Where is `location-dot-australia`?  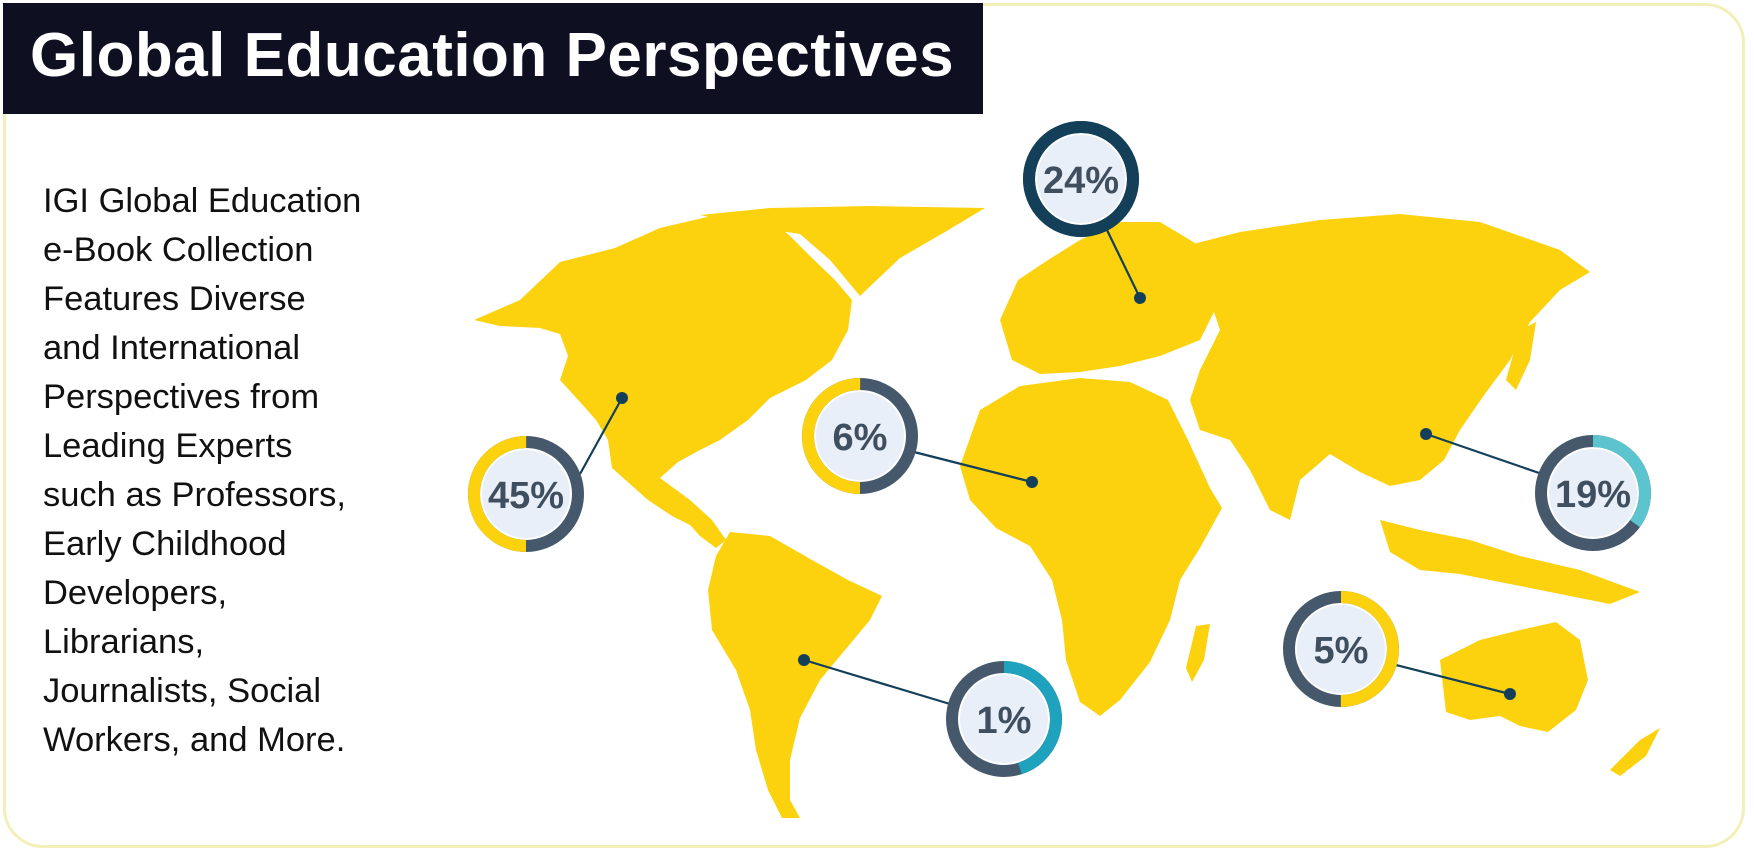 location-dot-australia is located at coordinates (1510, 694).